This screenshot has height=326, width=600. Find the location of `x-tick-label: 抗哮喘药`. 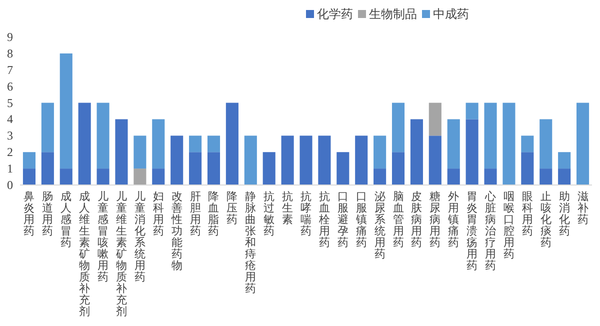

x-tick-label: 抗哮喘药 is located at coordinates (306, 214).